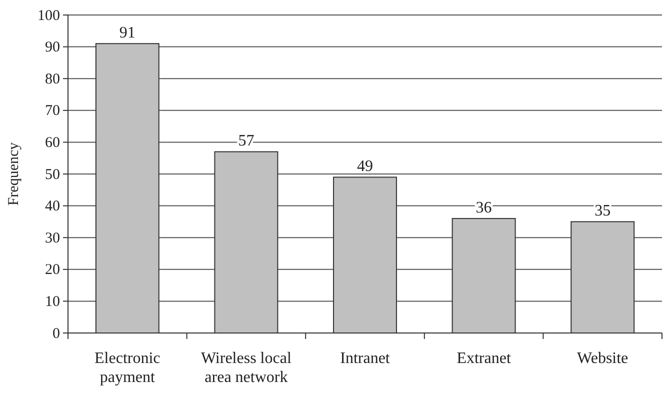  I want to click on x-tick-label: Electronic payment, so click(127, 368).